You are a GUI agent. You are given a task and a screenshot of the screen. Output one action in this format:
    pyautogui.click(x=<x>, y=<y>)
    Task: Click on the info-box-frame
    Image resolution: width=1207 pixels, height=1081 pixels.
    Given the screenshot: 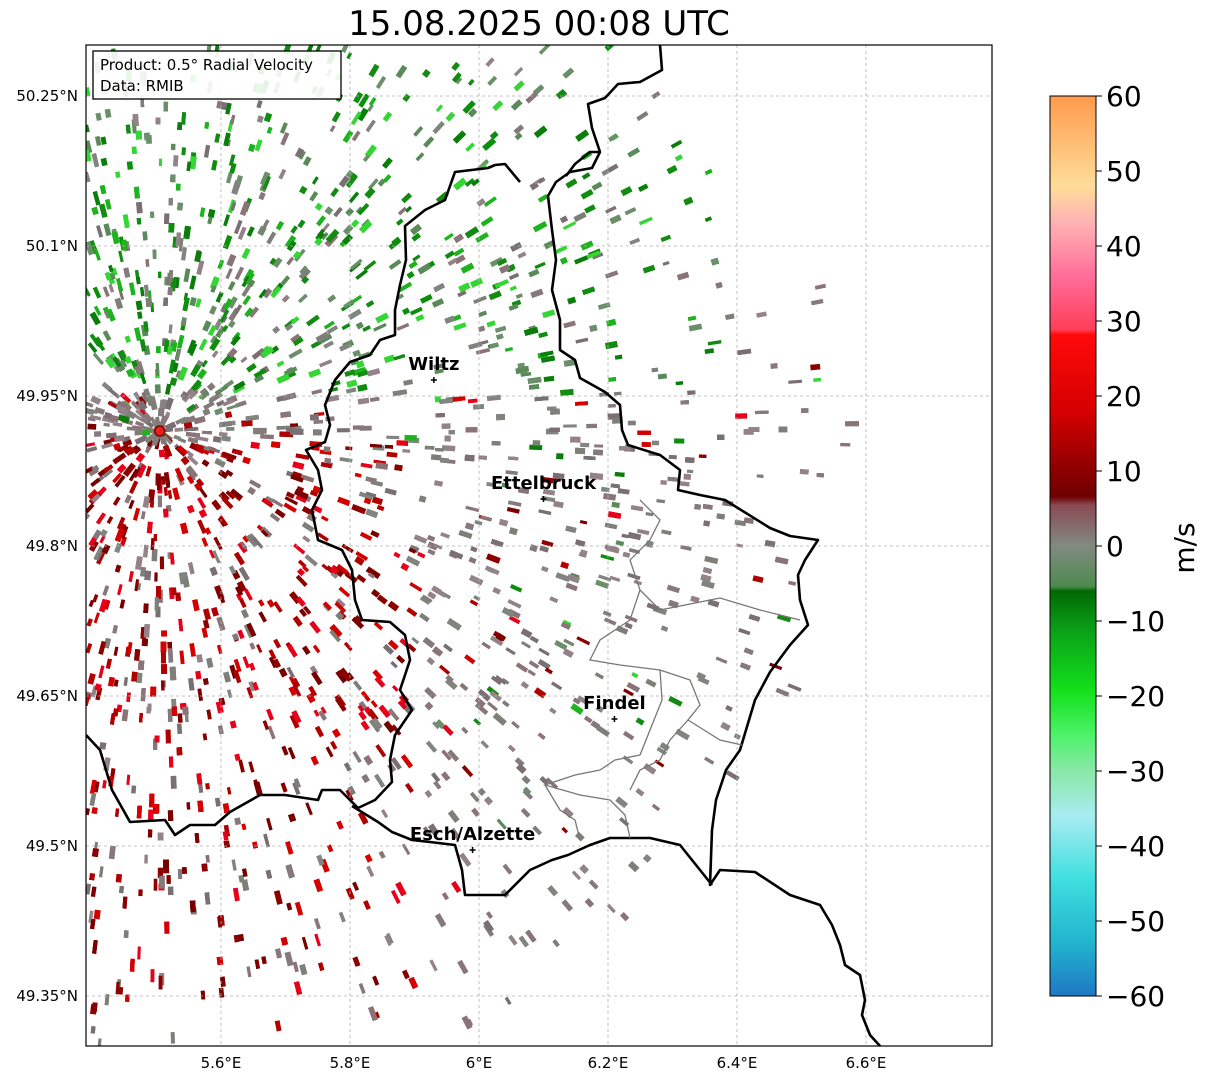 What is the action you would take?
    pyautogui.click(x=217, y=75)
    